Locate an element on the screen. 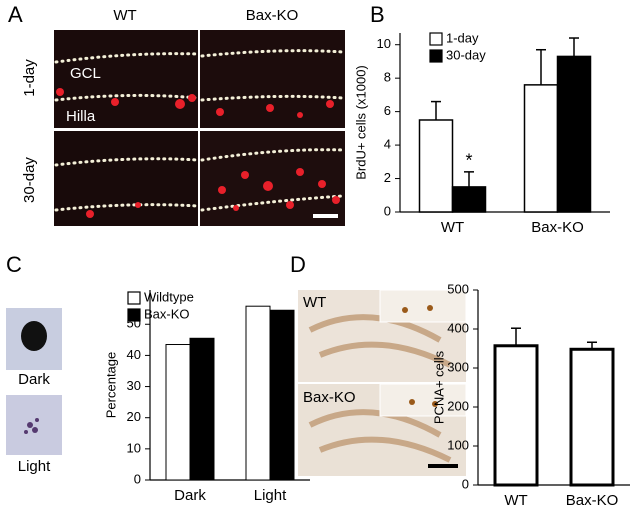 The width and height of the screenshot is (640, 510). image-label: Bax-KO is located at coordinates (329, 397).